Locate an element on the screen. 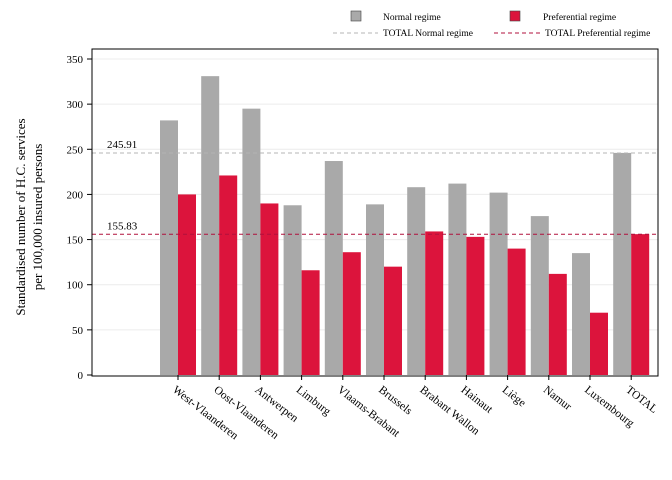  y-tick-label-150: 150 is located at coordinates (75, 241).